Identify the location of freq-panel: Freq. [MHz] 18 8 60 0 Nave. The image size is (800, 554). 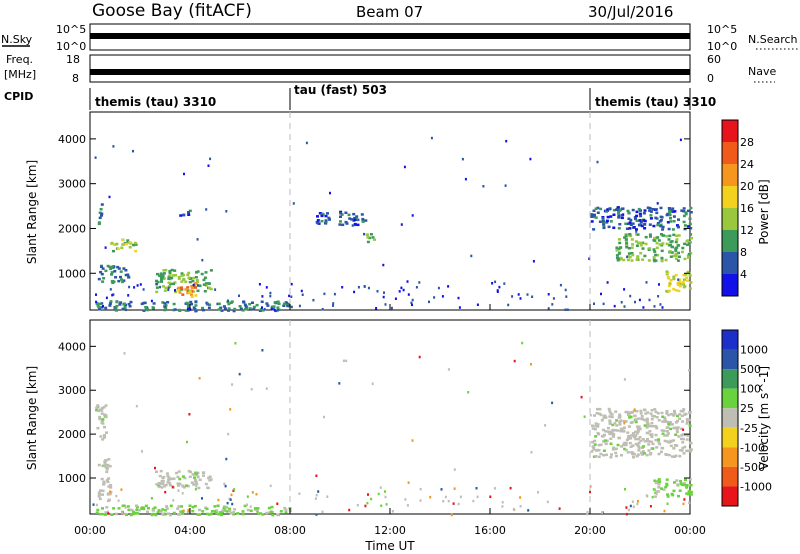
(390, 69).